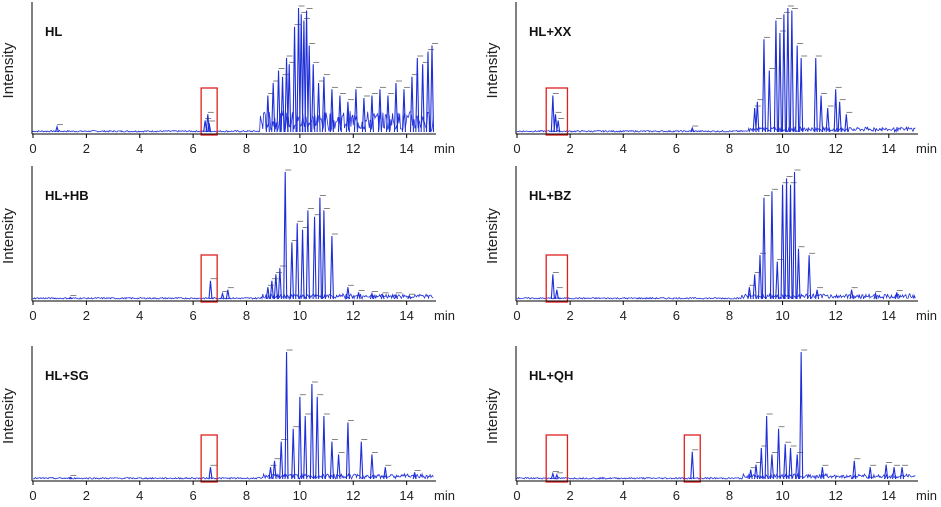  Describe the element at coordinates (227, 244) in the screenshot. I see `chart-panel-3: Intensity 0 2 4 6 8 10 12 14 min HL+HB` at that location.